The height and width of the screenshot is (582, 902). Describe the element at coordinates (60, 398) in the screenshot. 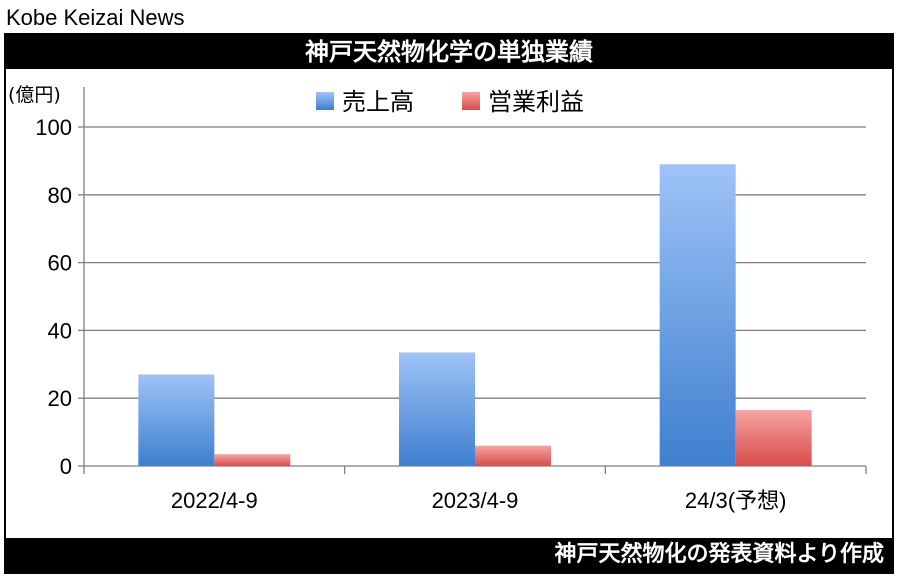

I see `y-tick-label: 20` at that location.